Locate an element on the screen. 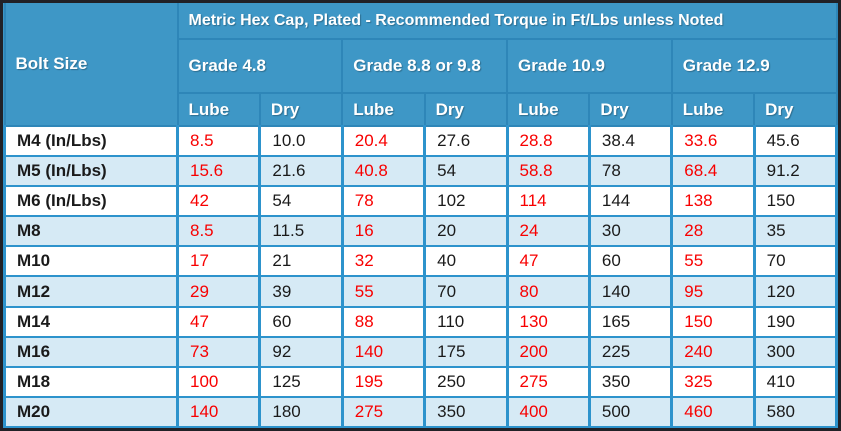 The width and height of the screenshot is (841, 431). bolt-size-cell: M14 is located at coordinates (91, 321).